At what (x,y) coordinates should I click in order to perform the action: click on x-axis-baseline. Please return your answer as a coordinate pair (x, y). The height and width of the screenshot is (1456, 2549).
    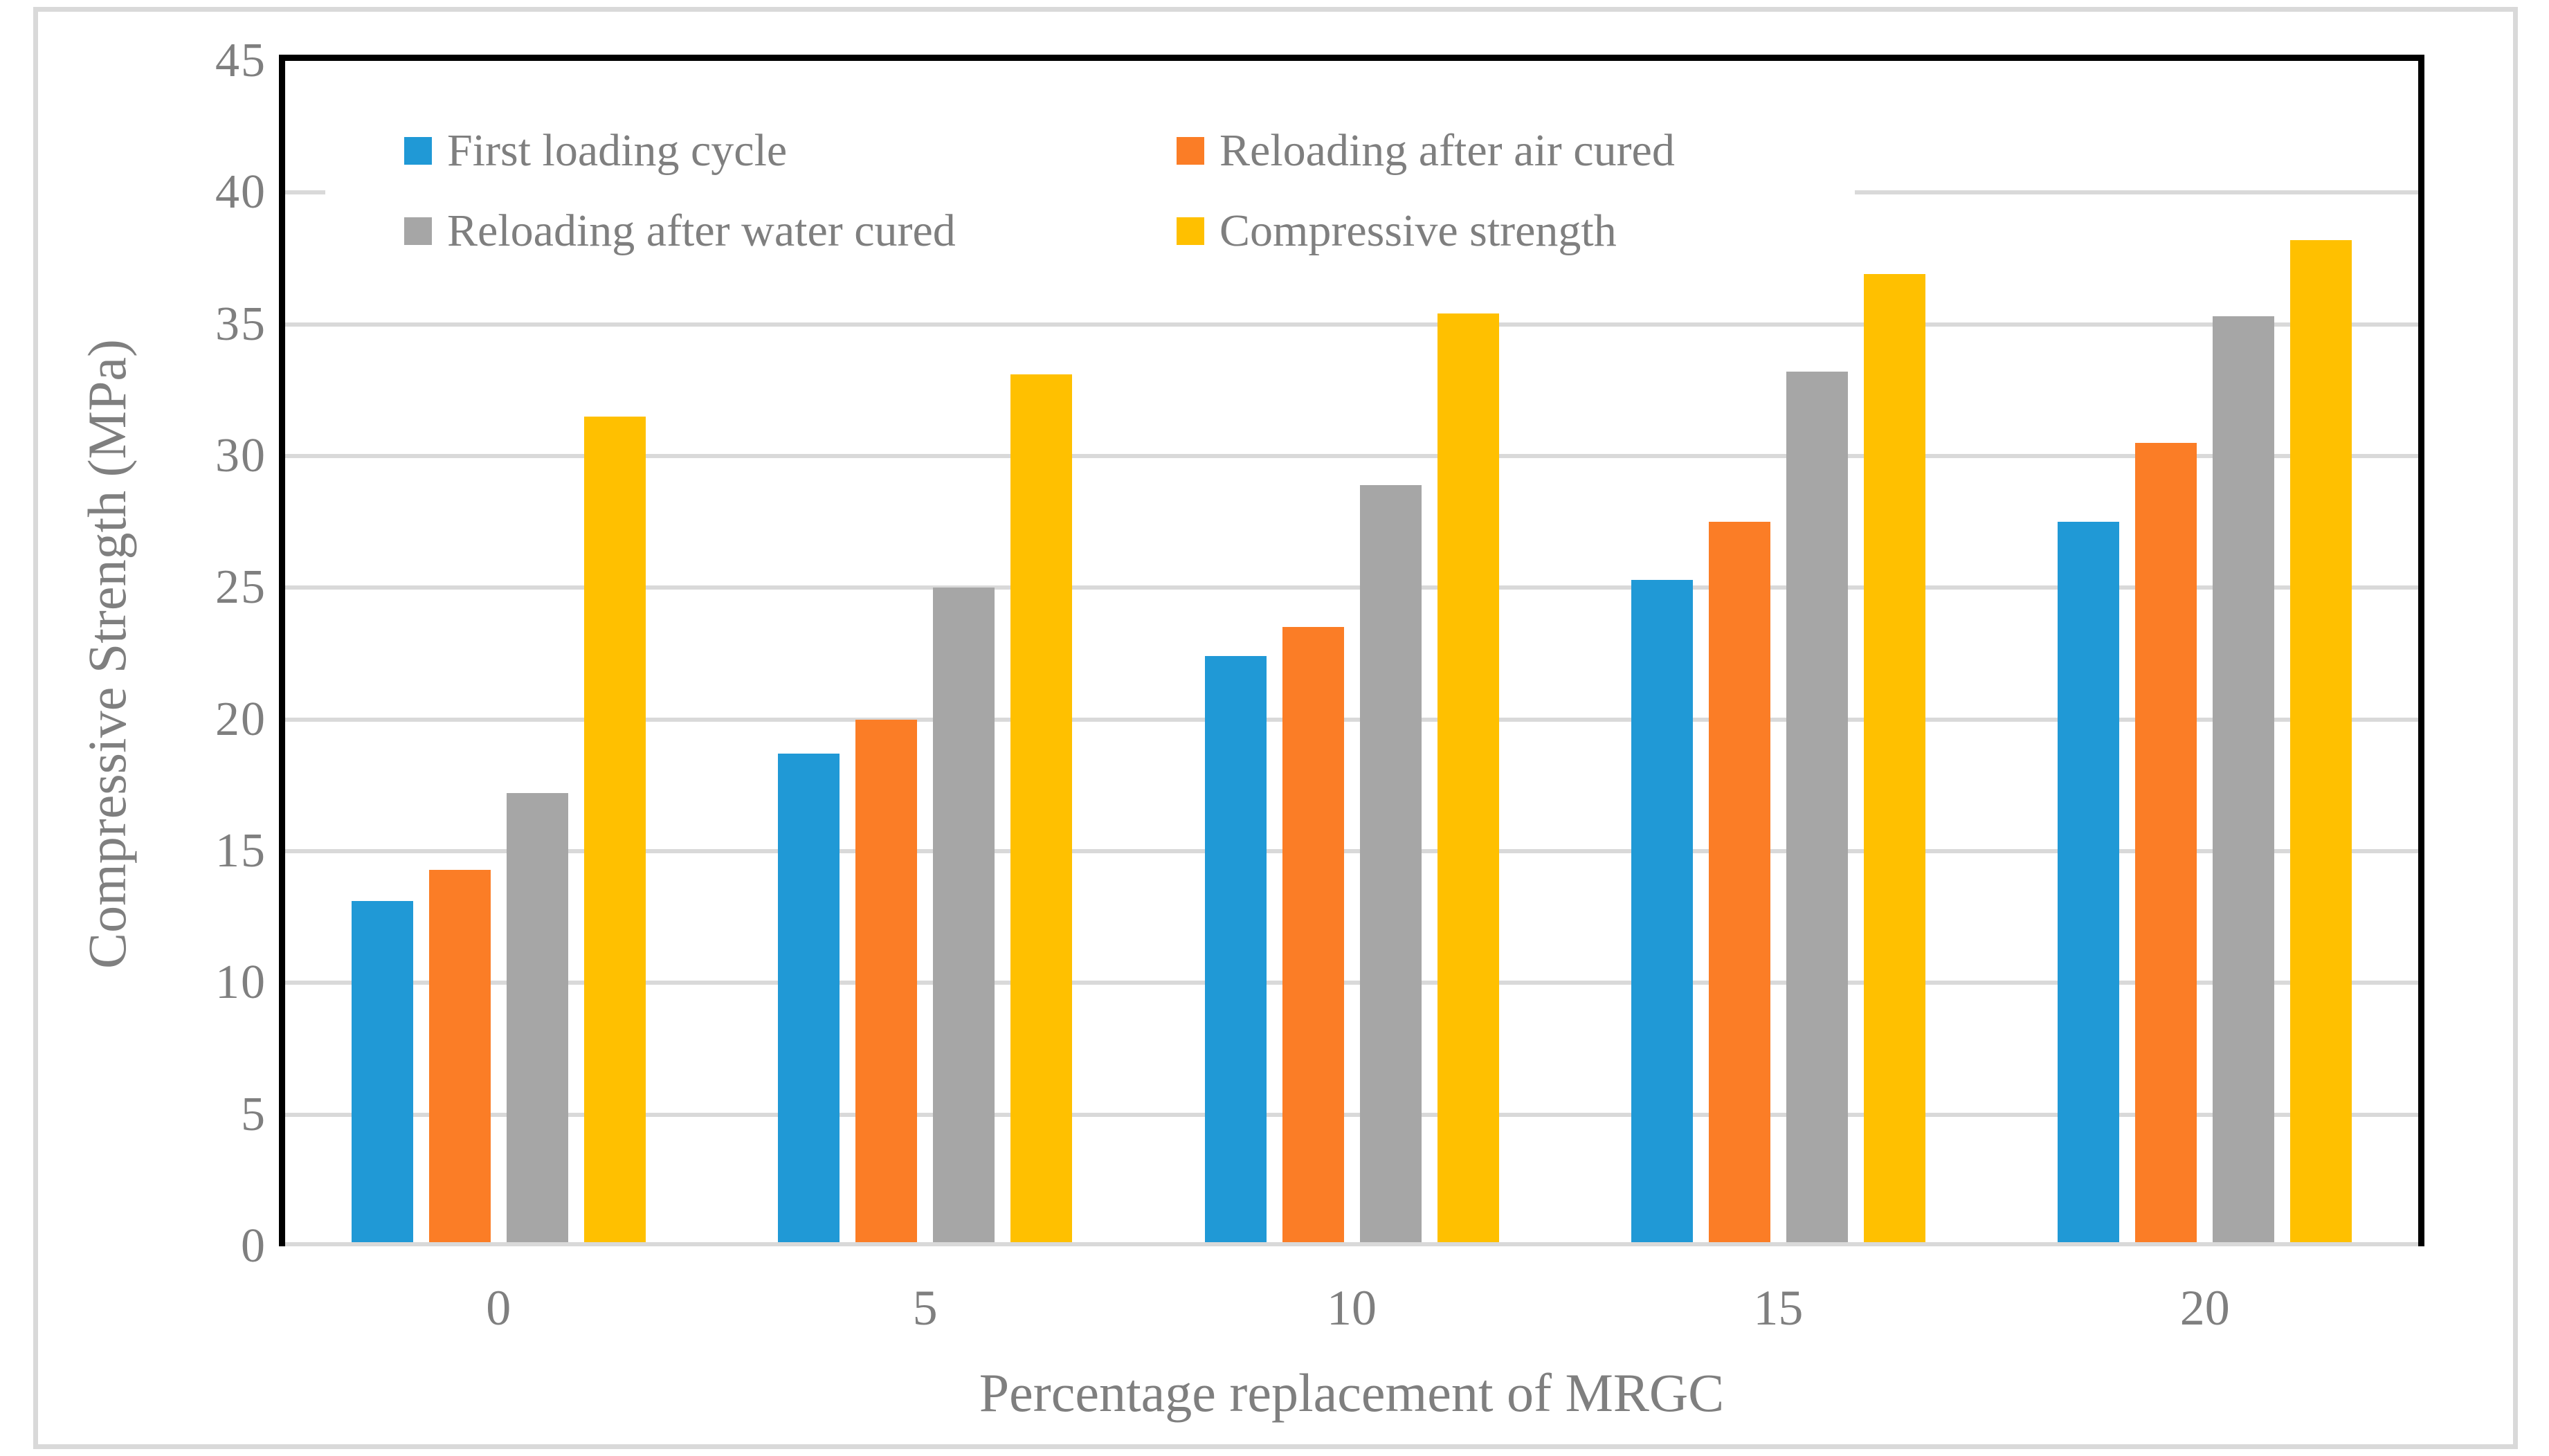
    Looking at the image, I should click on (1351, 1244).